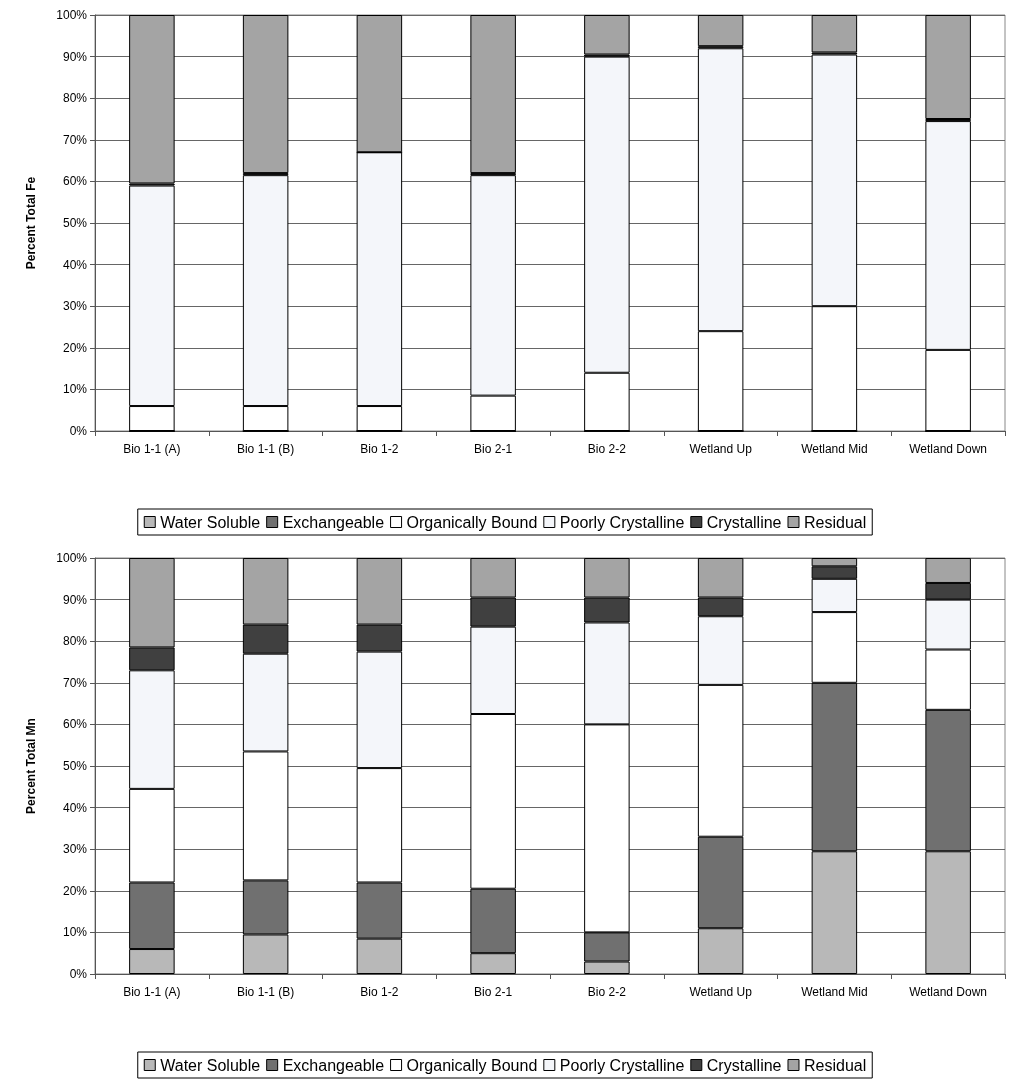 This screenshot has height=1086, width=1010. What do you see at coordinates (31, 223) in the screenshot?
I see `y-axis-title: Percent Total Fe` at bounding box center [31, 223].